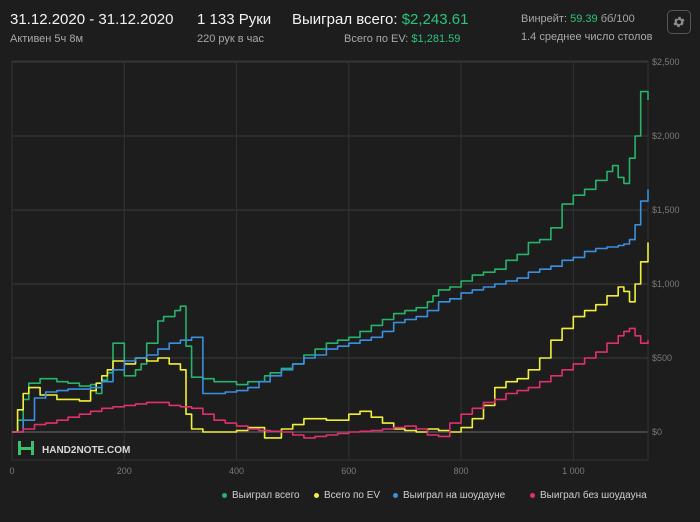 This screenshot has width=700, height=522. Describe the element at coordinates (657, 432) in the screenshot. I see `y-tick-label: $0` at that location.